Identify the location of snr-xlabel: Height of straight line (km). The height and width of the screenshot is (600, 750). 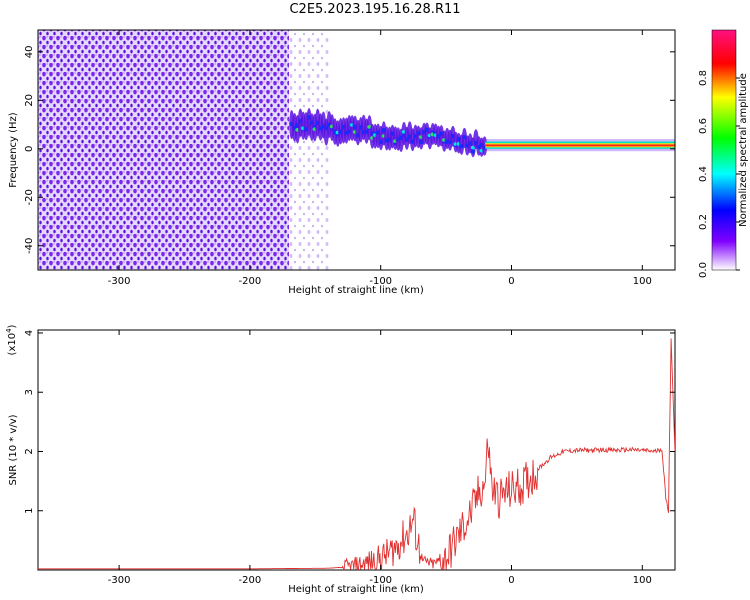
(356, 589).